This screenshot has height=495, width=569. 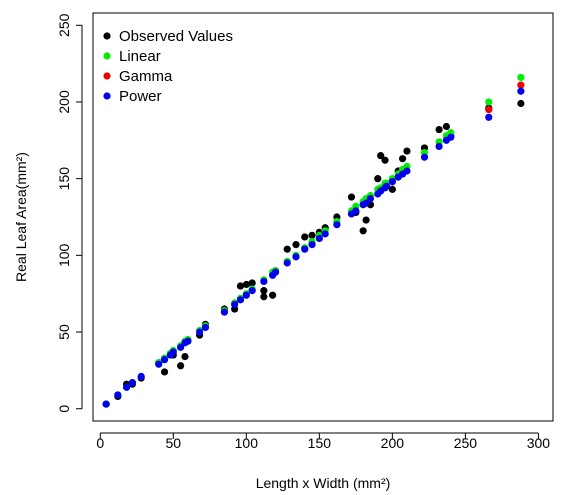 I want to click on legend-item: Observed Values, so click(x=168, y=36).